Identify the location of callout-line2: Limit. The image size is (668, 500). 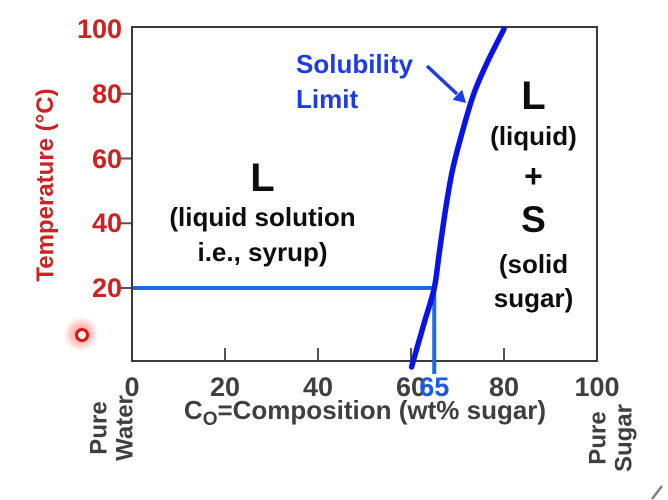
(327, 99).